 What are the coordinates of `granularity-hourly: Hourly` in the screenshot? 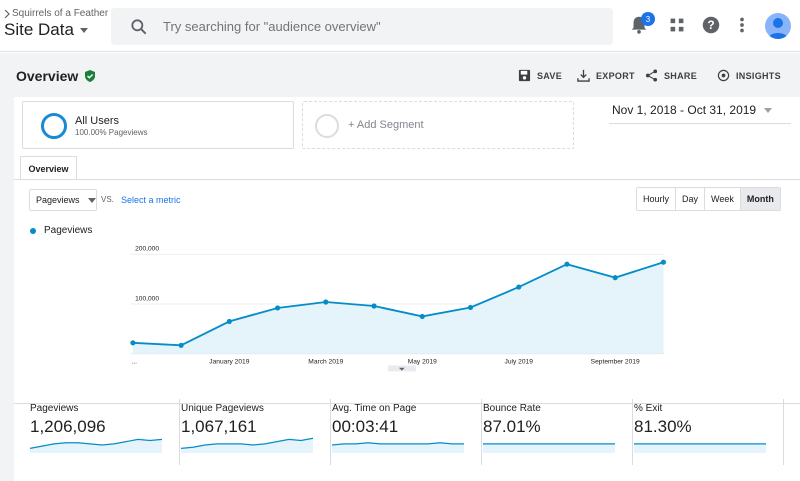 It's located at (657, 199).